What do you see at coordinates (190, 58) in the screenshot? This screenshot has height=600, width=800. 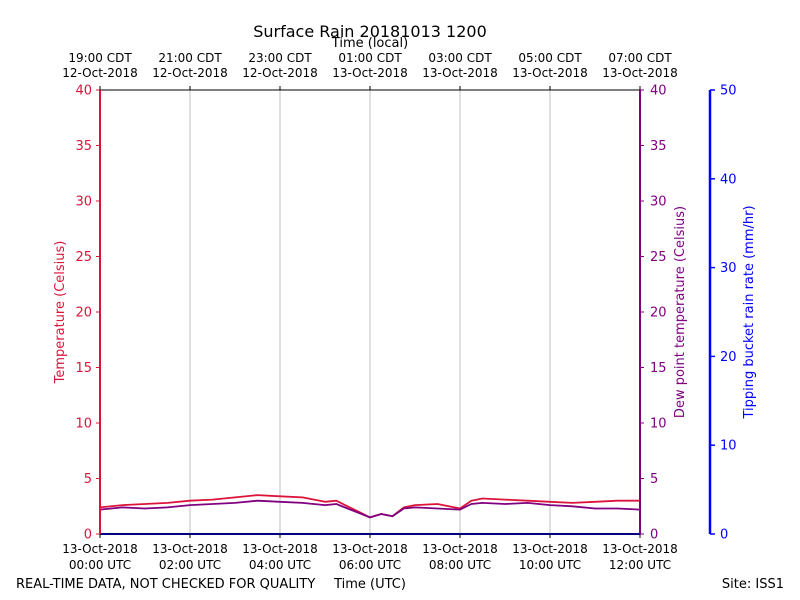 I see `x-top-tick-time-label: 21:00 CDT` at bounding box center [190, 58].